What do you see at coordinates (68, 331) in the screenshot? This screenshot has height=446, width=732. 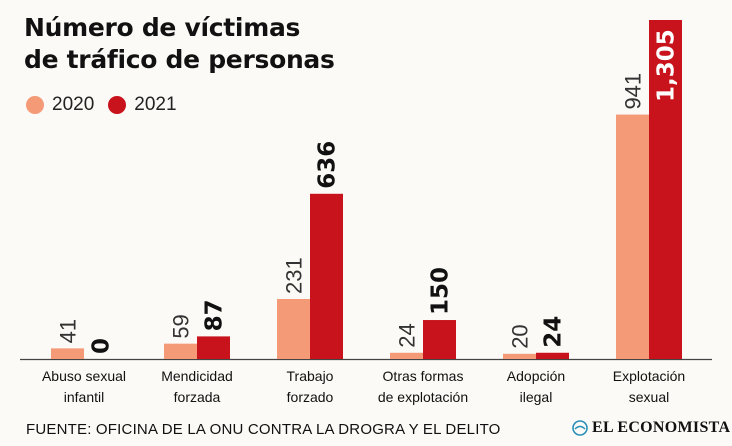 I see `value-label-2020-0: 41` at bounding box center [68, 331].